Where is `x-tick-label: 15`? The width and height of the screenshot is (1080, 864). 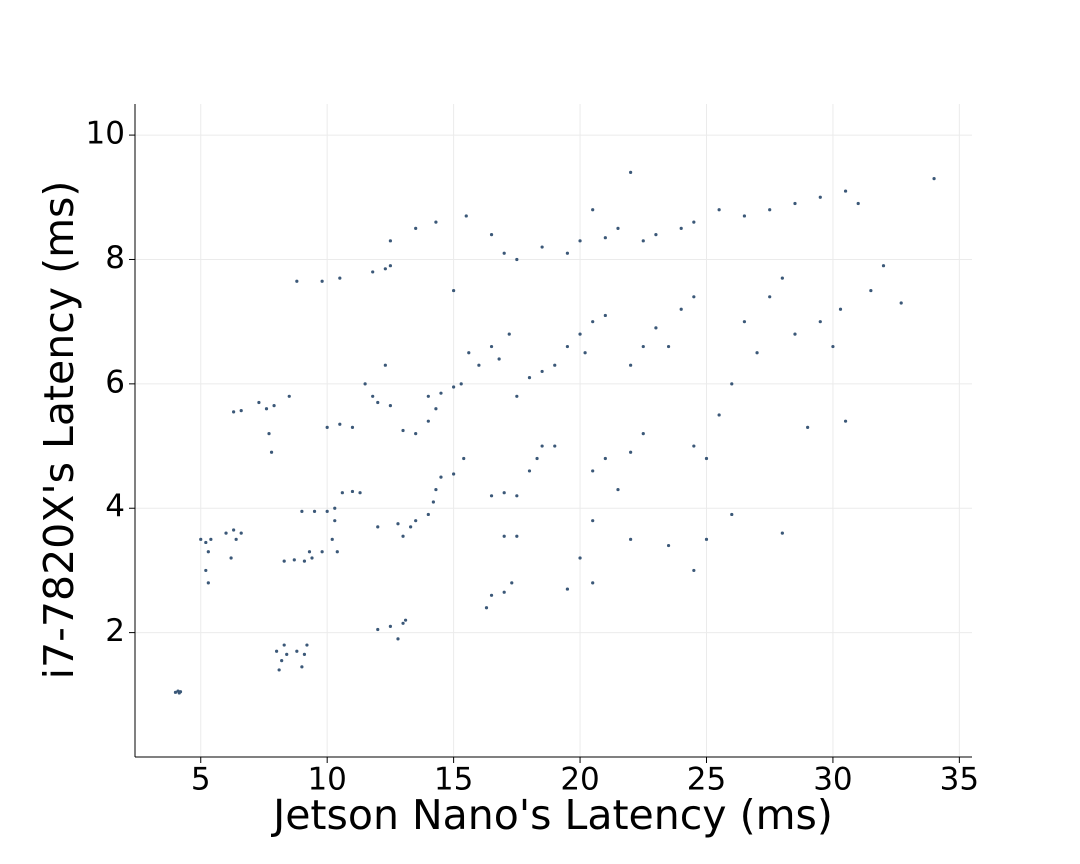
x-tick-label: 15 is located at coordinates (453, 780).